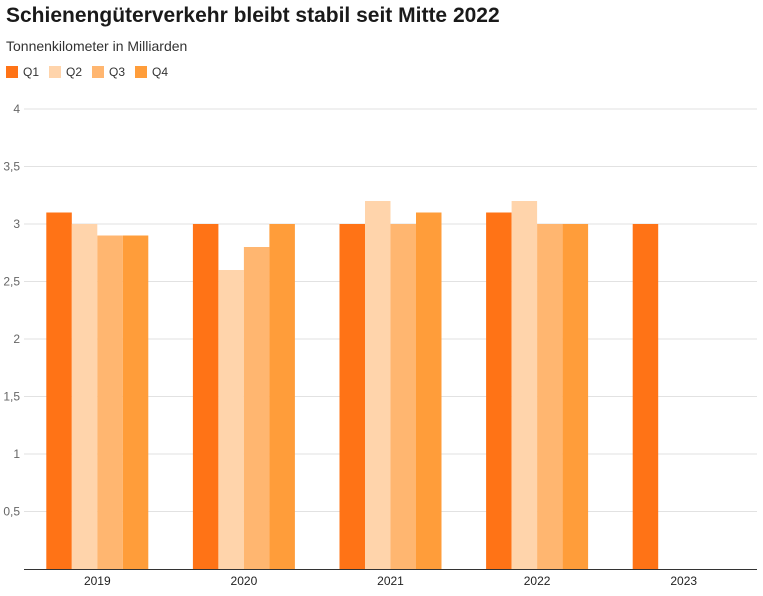 Image resolution: width=763 pixels, height=596 pixels. Describe the element at coordinates (12, 72) in the screenshot. I see `legend-swatch-q1` at that location.